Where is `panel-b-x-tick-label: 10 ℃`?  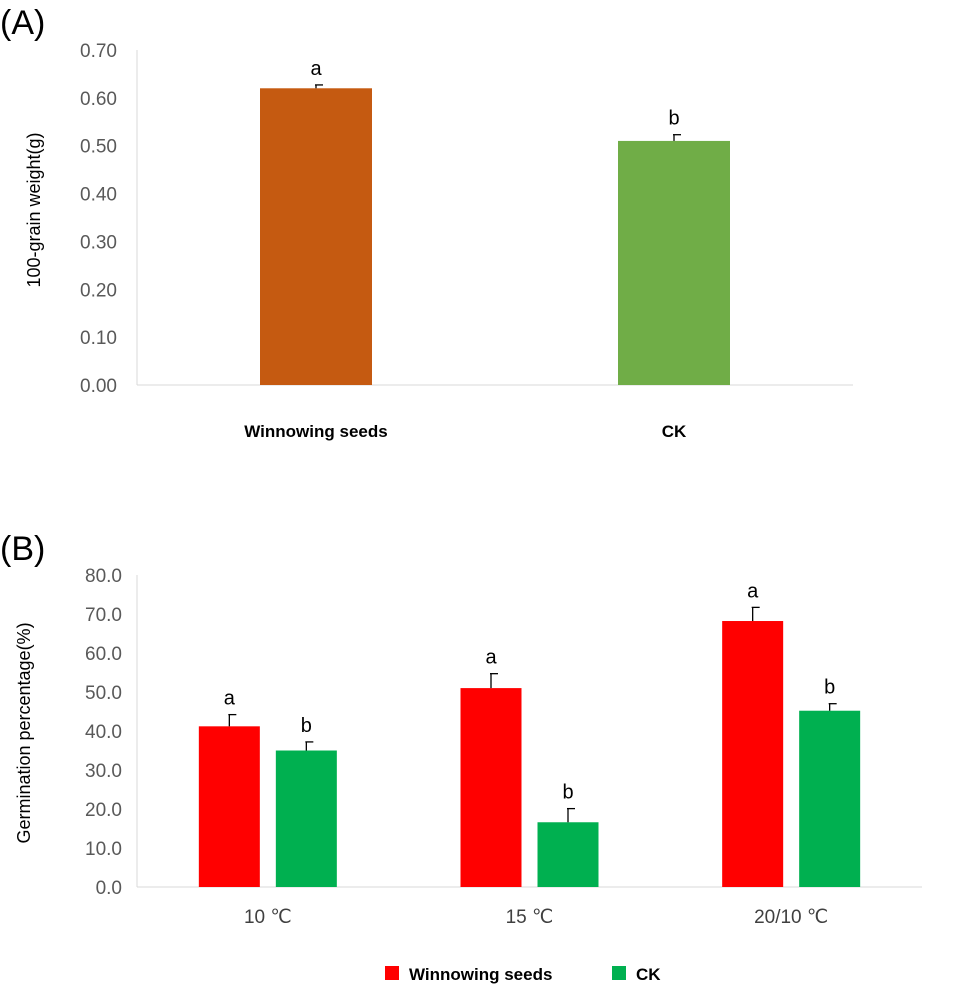
panel-b-x-tick-label: 10 ℃ is located at coordinates (268, 917).